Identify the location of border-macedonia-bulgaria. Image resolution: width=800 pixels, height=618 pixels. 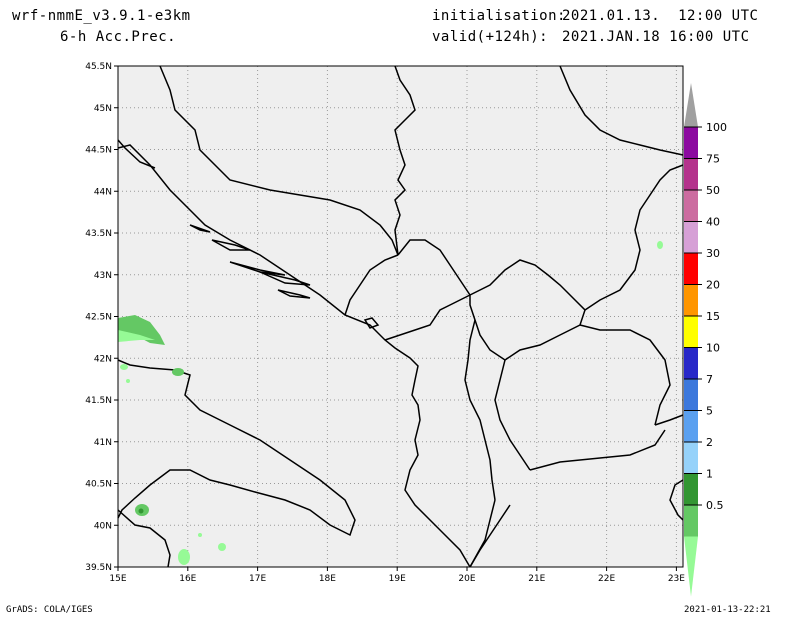
(625, 375).